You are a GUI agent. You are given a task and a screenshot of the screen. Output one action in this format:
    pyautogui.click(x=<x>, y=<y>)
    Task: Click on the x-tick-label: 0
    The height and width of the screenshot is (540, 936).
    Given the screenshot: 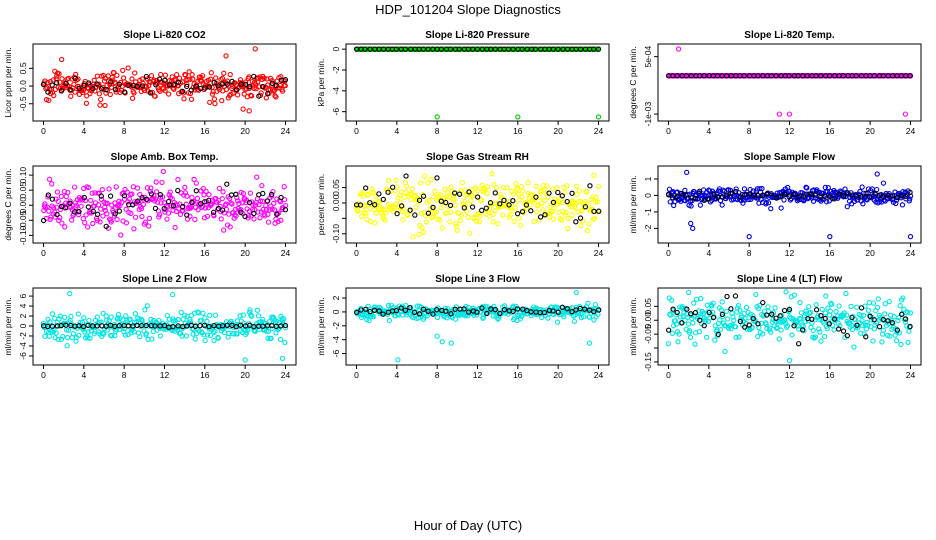 What is the action you would take?
    pyautogui.click(x=668, y=253)
    